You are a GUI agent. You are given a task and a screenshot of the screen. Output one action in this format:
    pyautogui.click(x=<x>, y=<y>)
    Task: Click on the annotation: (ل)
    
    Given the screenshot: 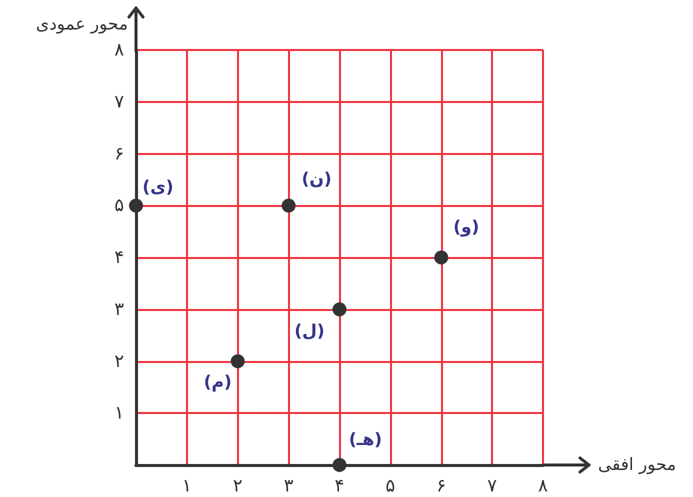 What is the action you would take?
    pyautogui.click(x=309, y=331)
    